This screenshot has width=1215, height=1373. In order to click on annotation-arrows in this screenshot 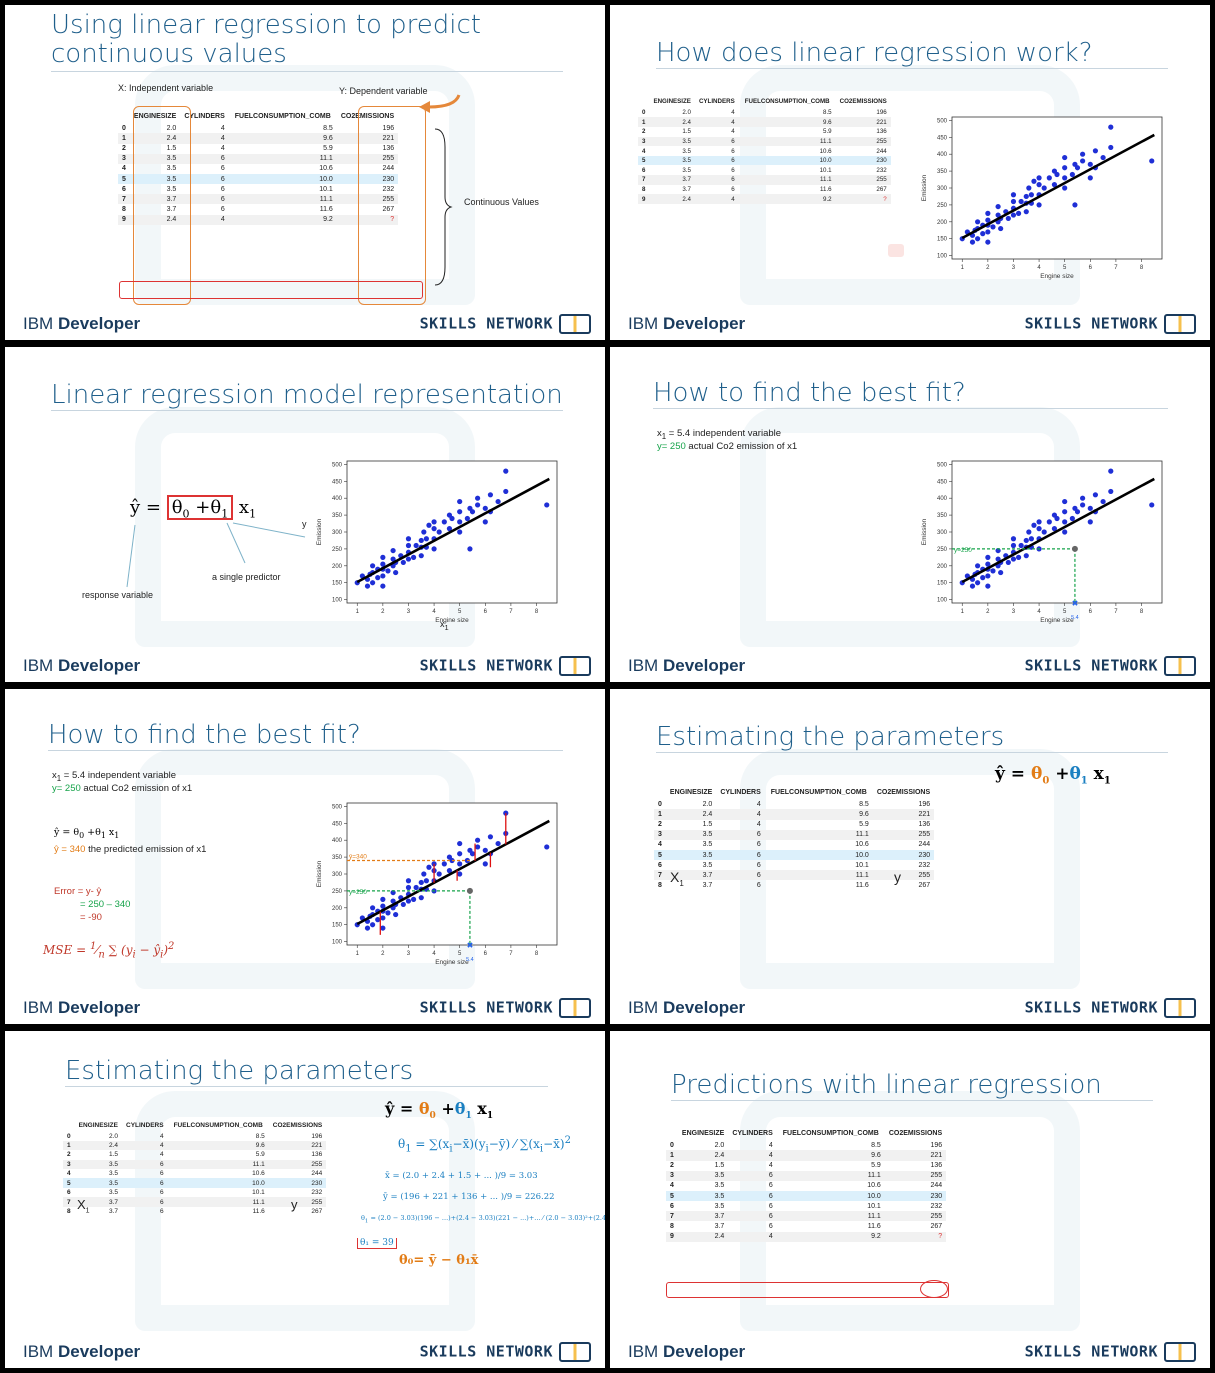, I will do `click(216, 555)`.